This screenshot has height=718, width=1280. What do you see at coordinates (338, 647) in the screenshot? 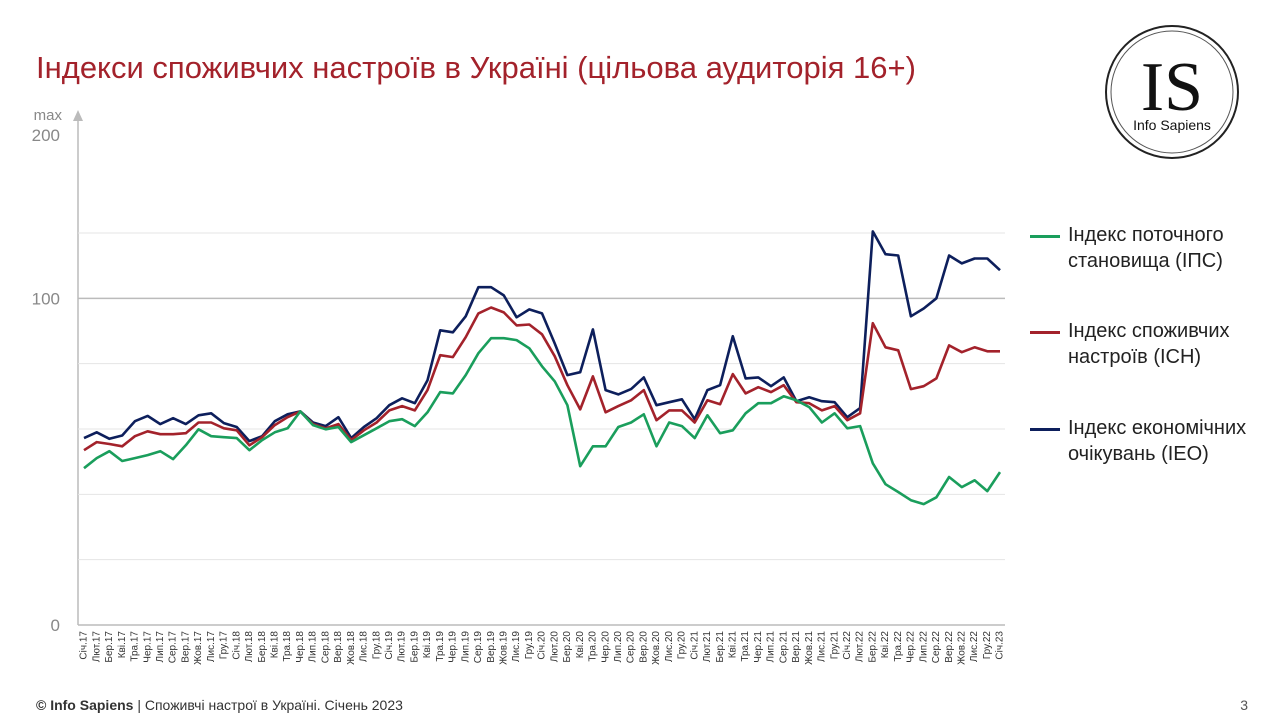
I see `x-tick-label: Вер.18` at bounding box center [338, 647].